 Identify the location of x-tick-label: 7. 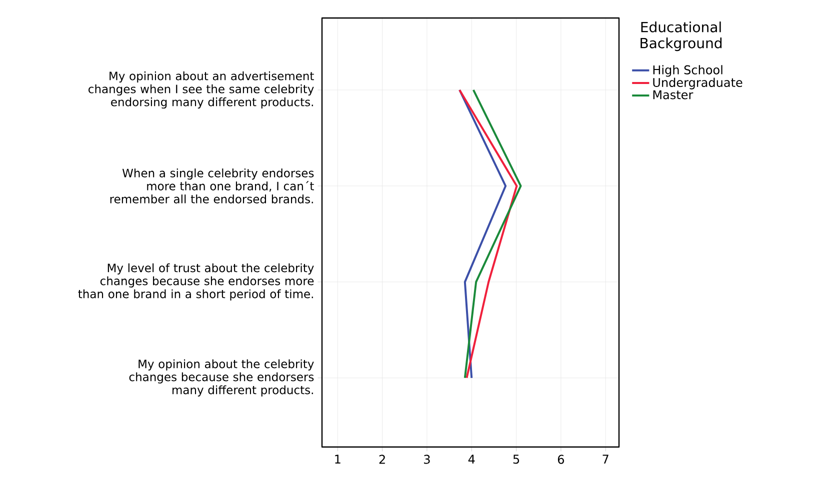
(605, 459).